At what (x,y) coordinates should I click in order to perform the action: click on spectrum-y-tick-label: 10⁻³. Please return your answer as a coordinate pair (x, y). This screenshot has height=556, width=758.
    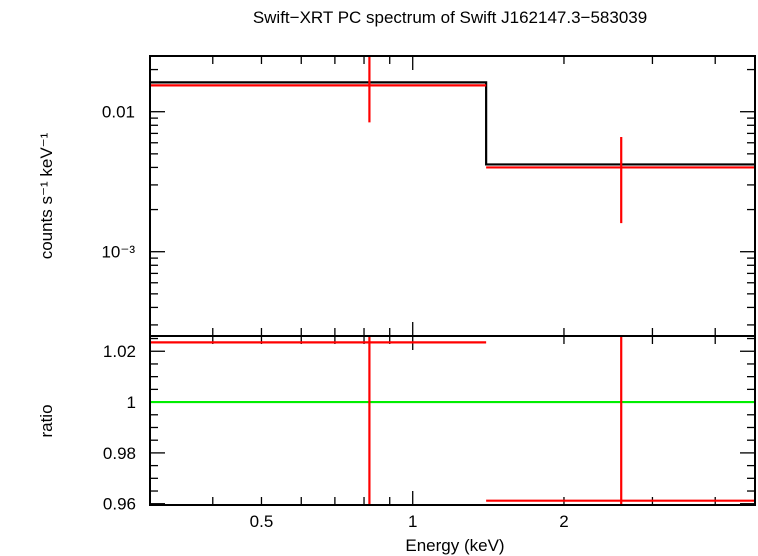
    Looking at the image, I should click on (118, 252).